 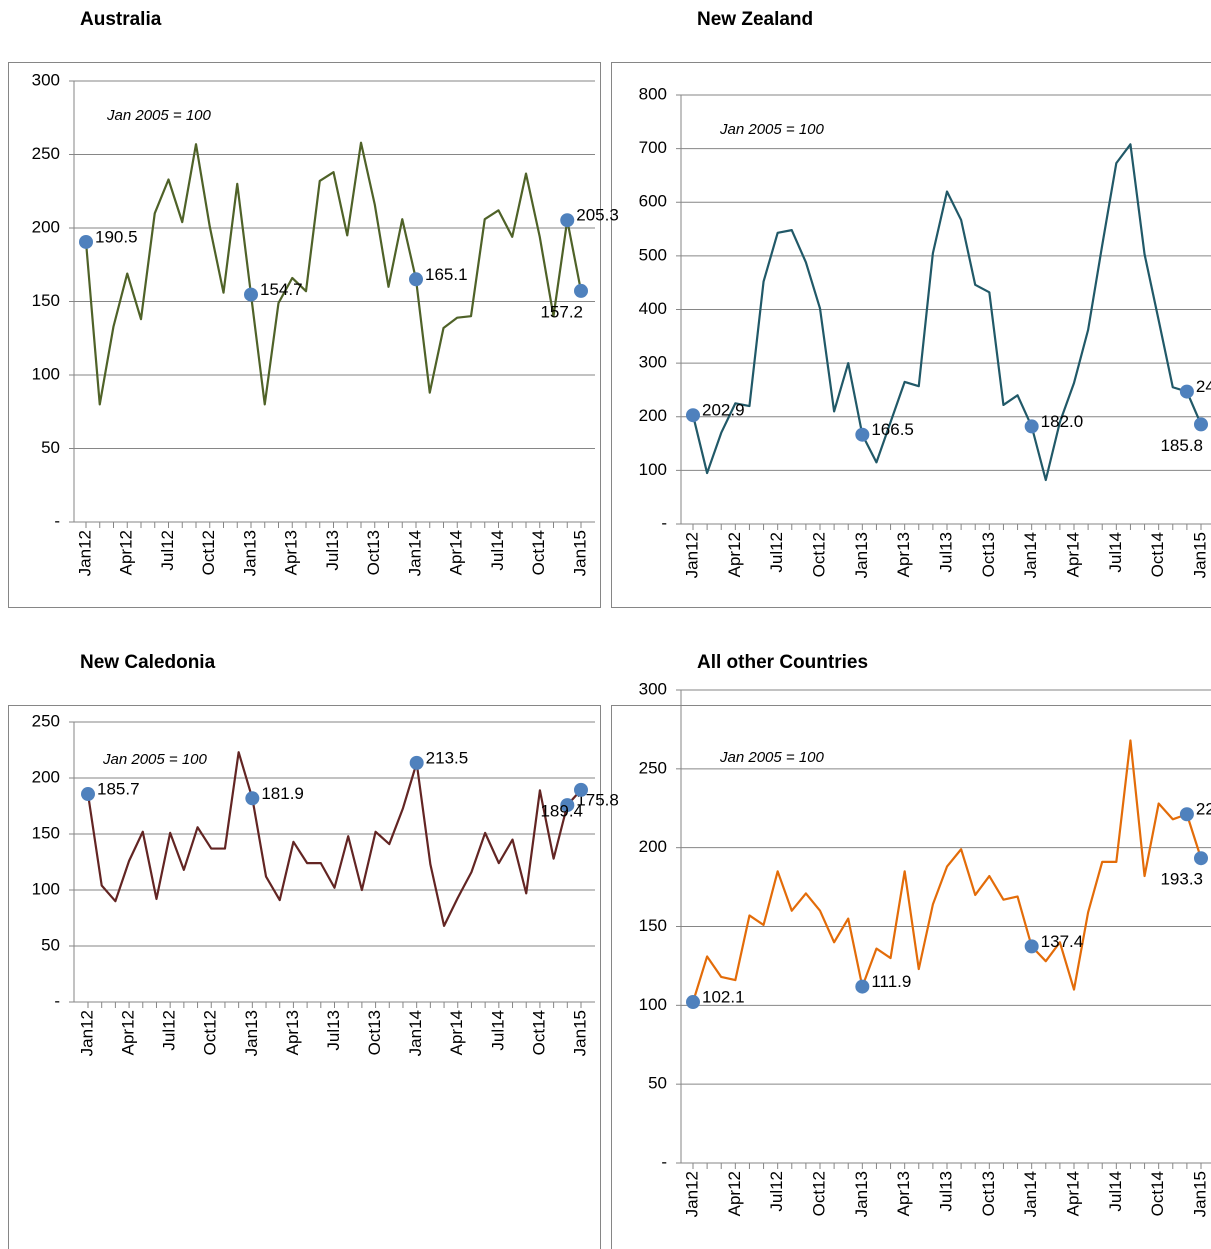 What do you see at coordinates (1062, 941) in the screenshot?
I see `data-label: 137.4` at bounding box center [1062, 941].